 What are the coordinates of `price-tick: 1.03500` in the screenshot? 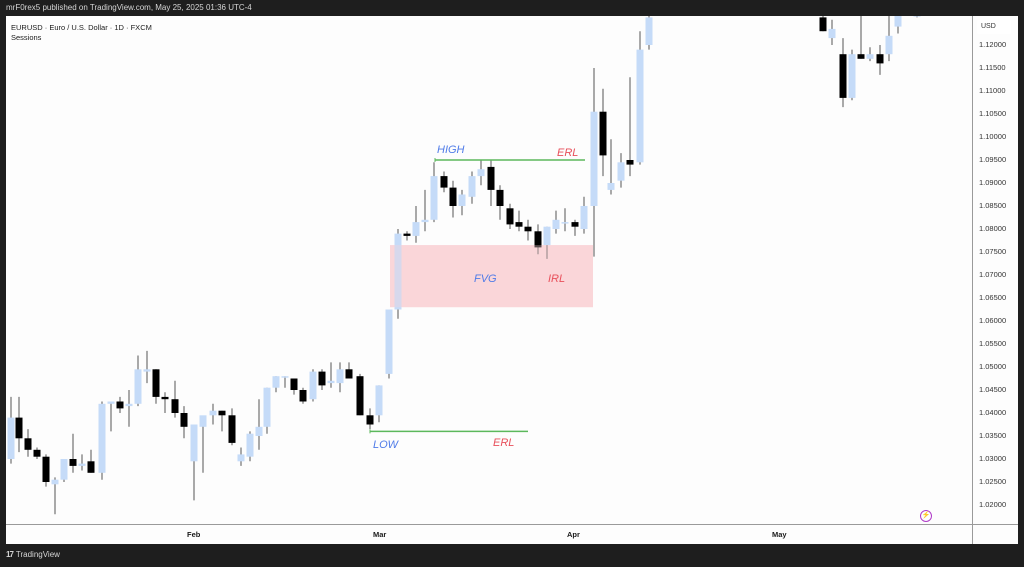 It's located at (993, 435).